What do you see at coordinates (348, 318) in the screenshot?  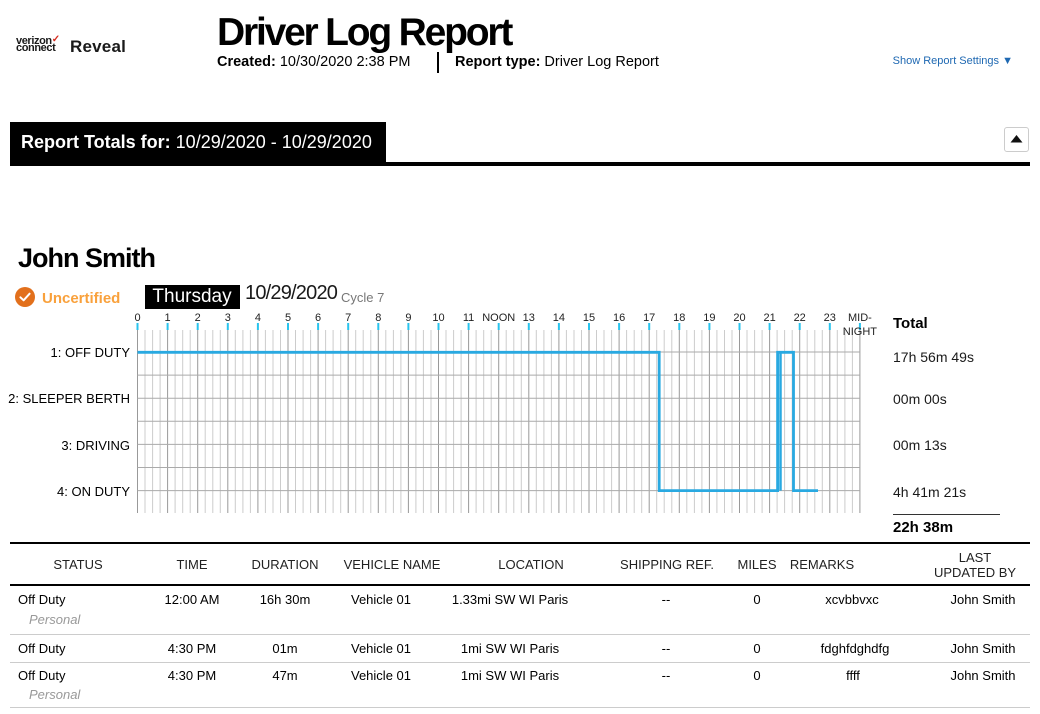 I see `svg-text: 7` at bounding box center [348, 318].